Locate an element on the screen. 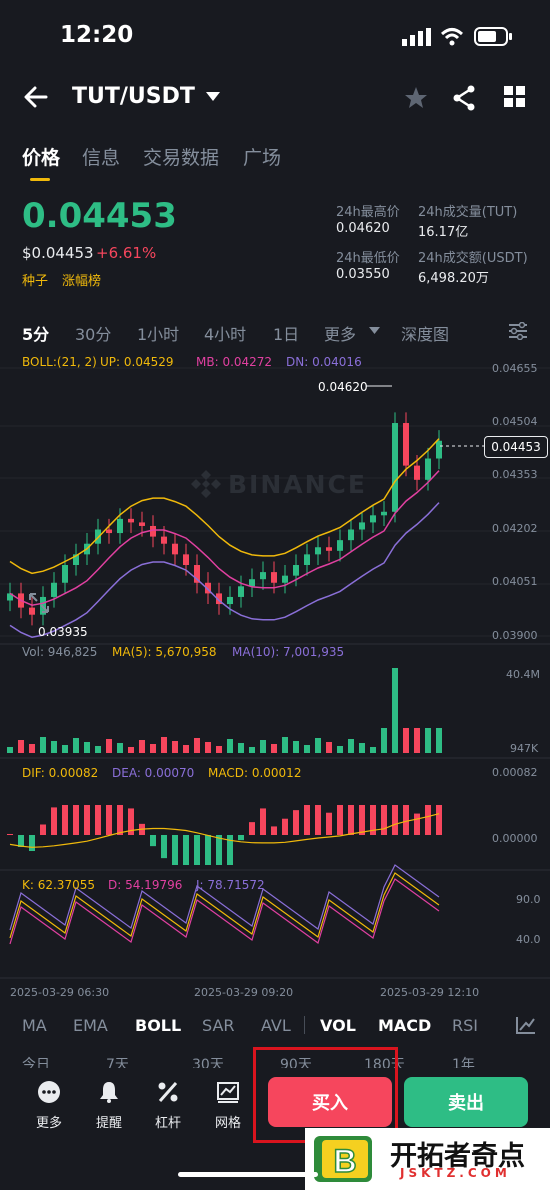 Image resolution: width=550 pixels, height=1190 pixels. action-alert: 提醒 is located at coordinates (109, 1105).